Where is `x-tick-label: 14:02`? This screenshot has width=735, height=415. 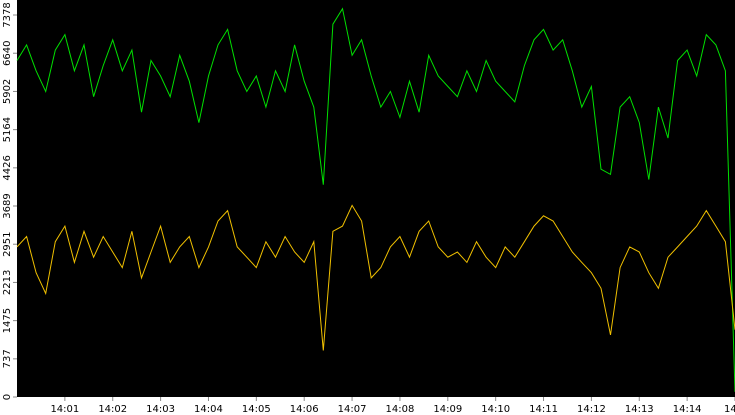
x-tick-label: 14:02 is located at coordinates (112, 409).